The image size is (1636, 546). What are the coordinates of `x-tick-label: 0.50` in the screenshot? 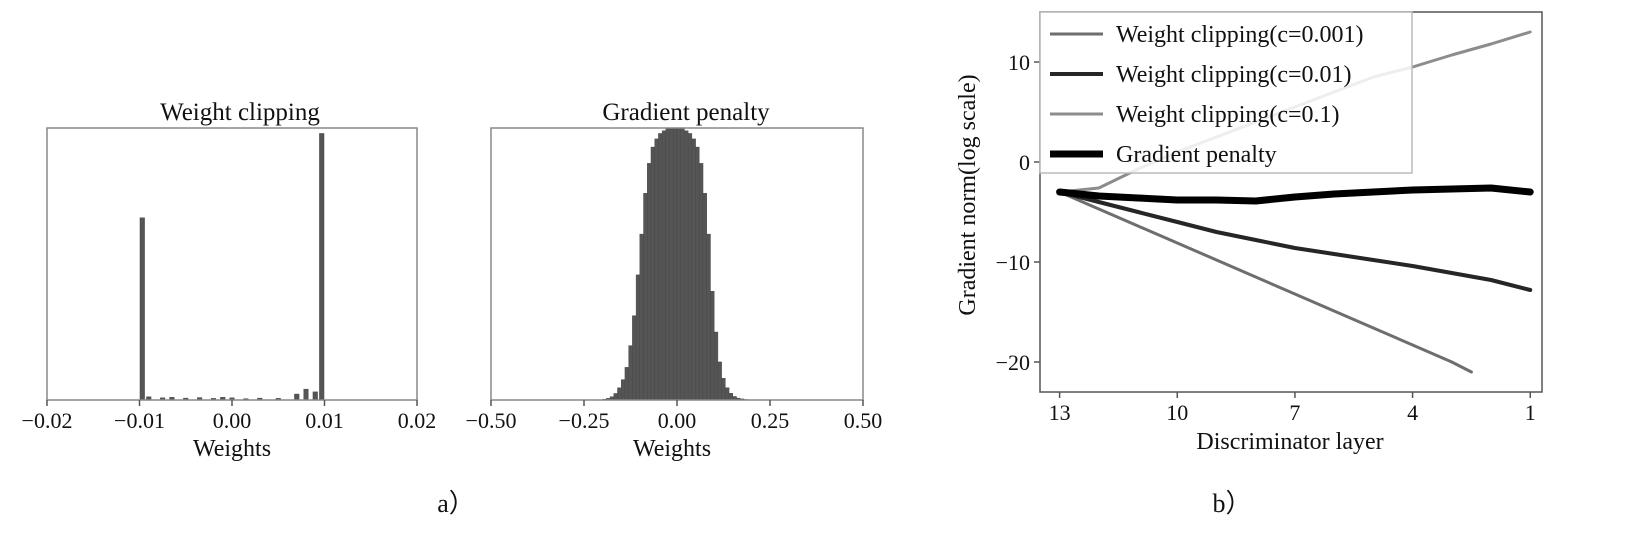 It's located at (863, 420).